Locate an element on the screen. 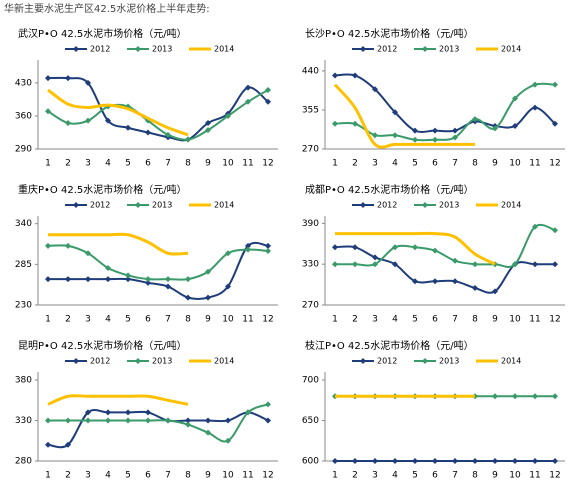  chart-title: 成都P•O 42.5水泥市场价格（元/吨） is located at coordinates (389, 189).